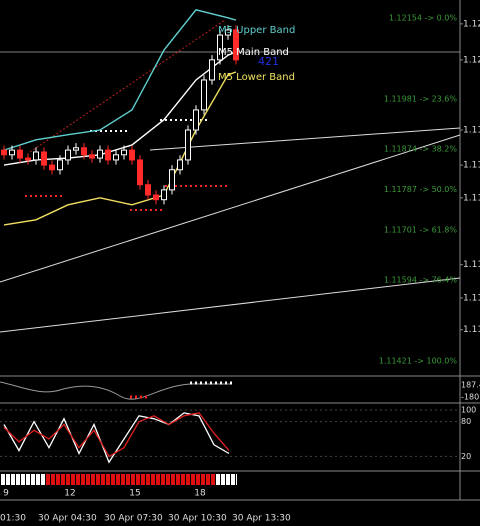 This screenshot has height=526, width=480. Describe the element at coordinates (421, 99) in the screenshot. I see `fib-label: 1.11981 -> 23.6%` at that location.